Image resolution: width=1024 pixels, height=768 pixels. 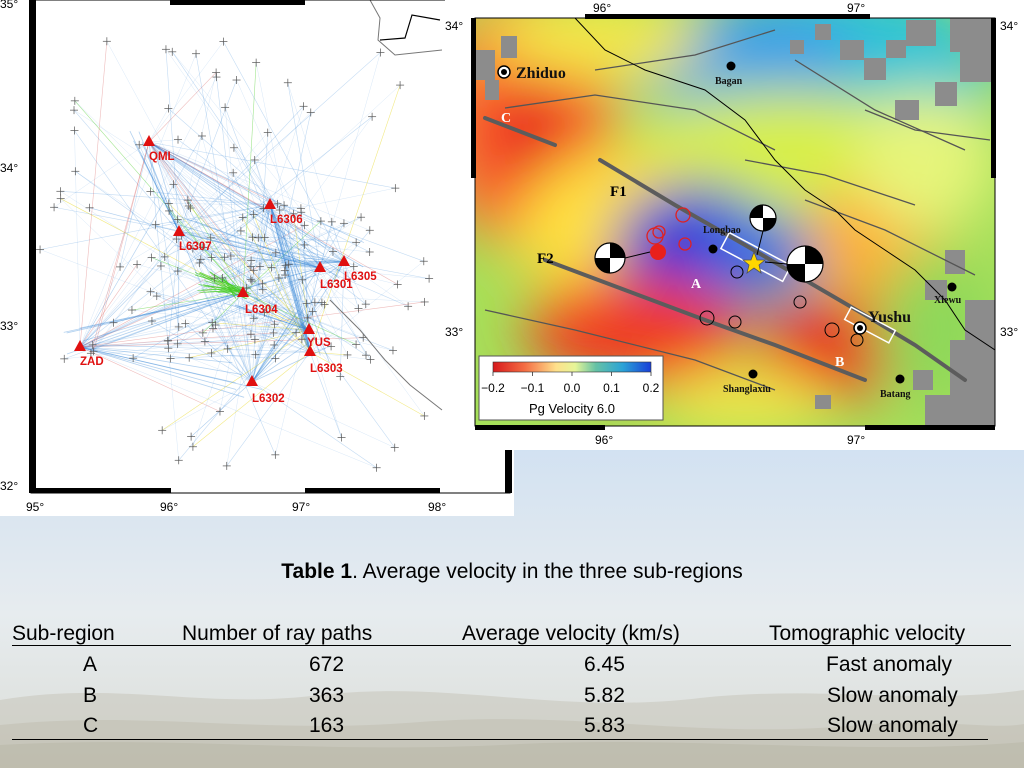 What do you see at coordinates (410, 27) in the screenshot?
I see `lake-outline` at bounding box center [410, 27].